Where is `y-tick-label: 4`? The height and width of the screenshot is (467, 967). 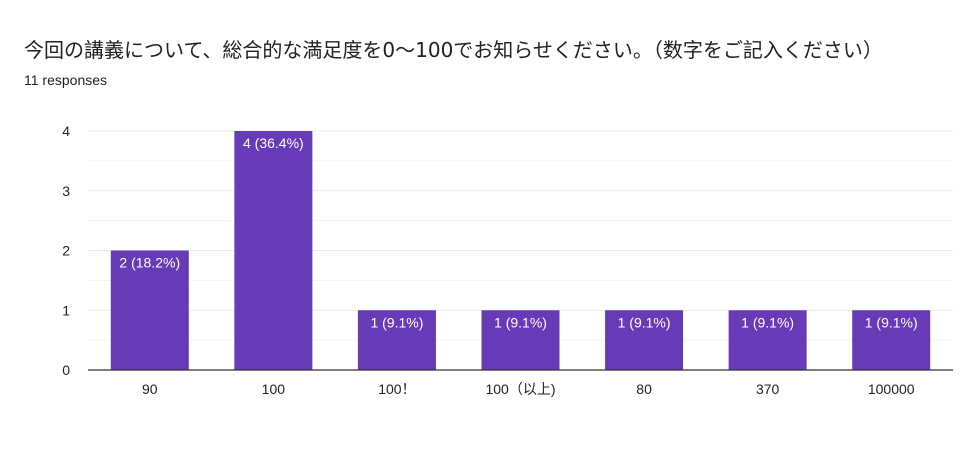 y-tick-label: 4 is located at coordinates (66, 131).